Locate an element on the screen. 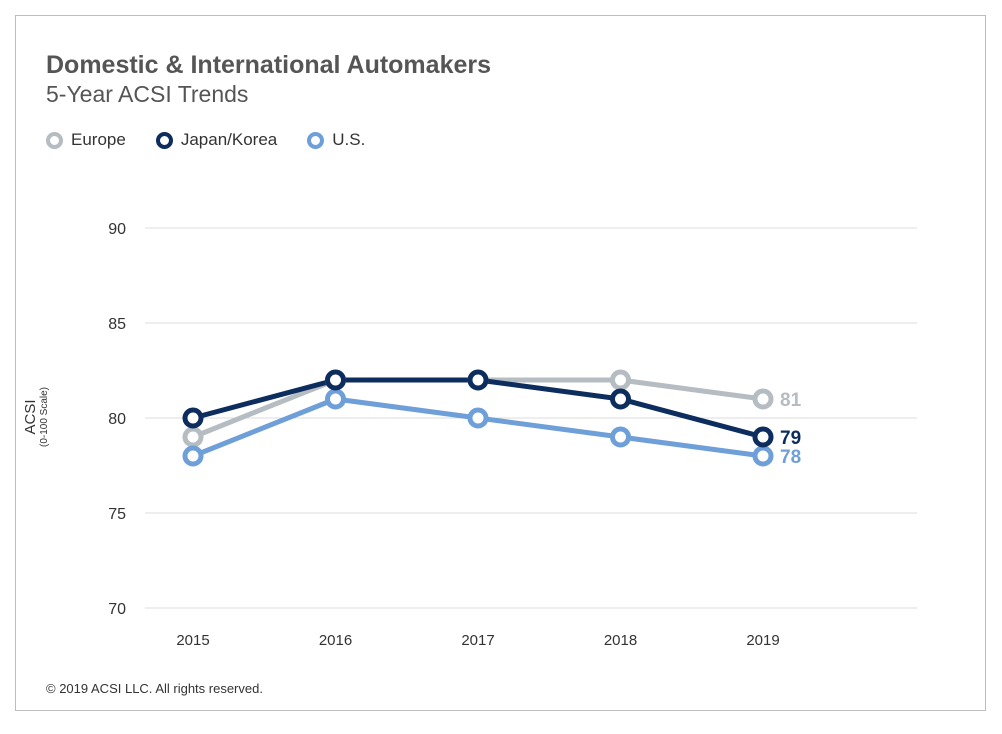 The height and width of the screenshot is (734, 1002). copyright-footer: © 2019 ACSI LLC. All rights reserved. is located at coordinates (154, 688).